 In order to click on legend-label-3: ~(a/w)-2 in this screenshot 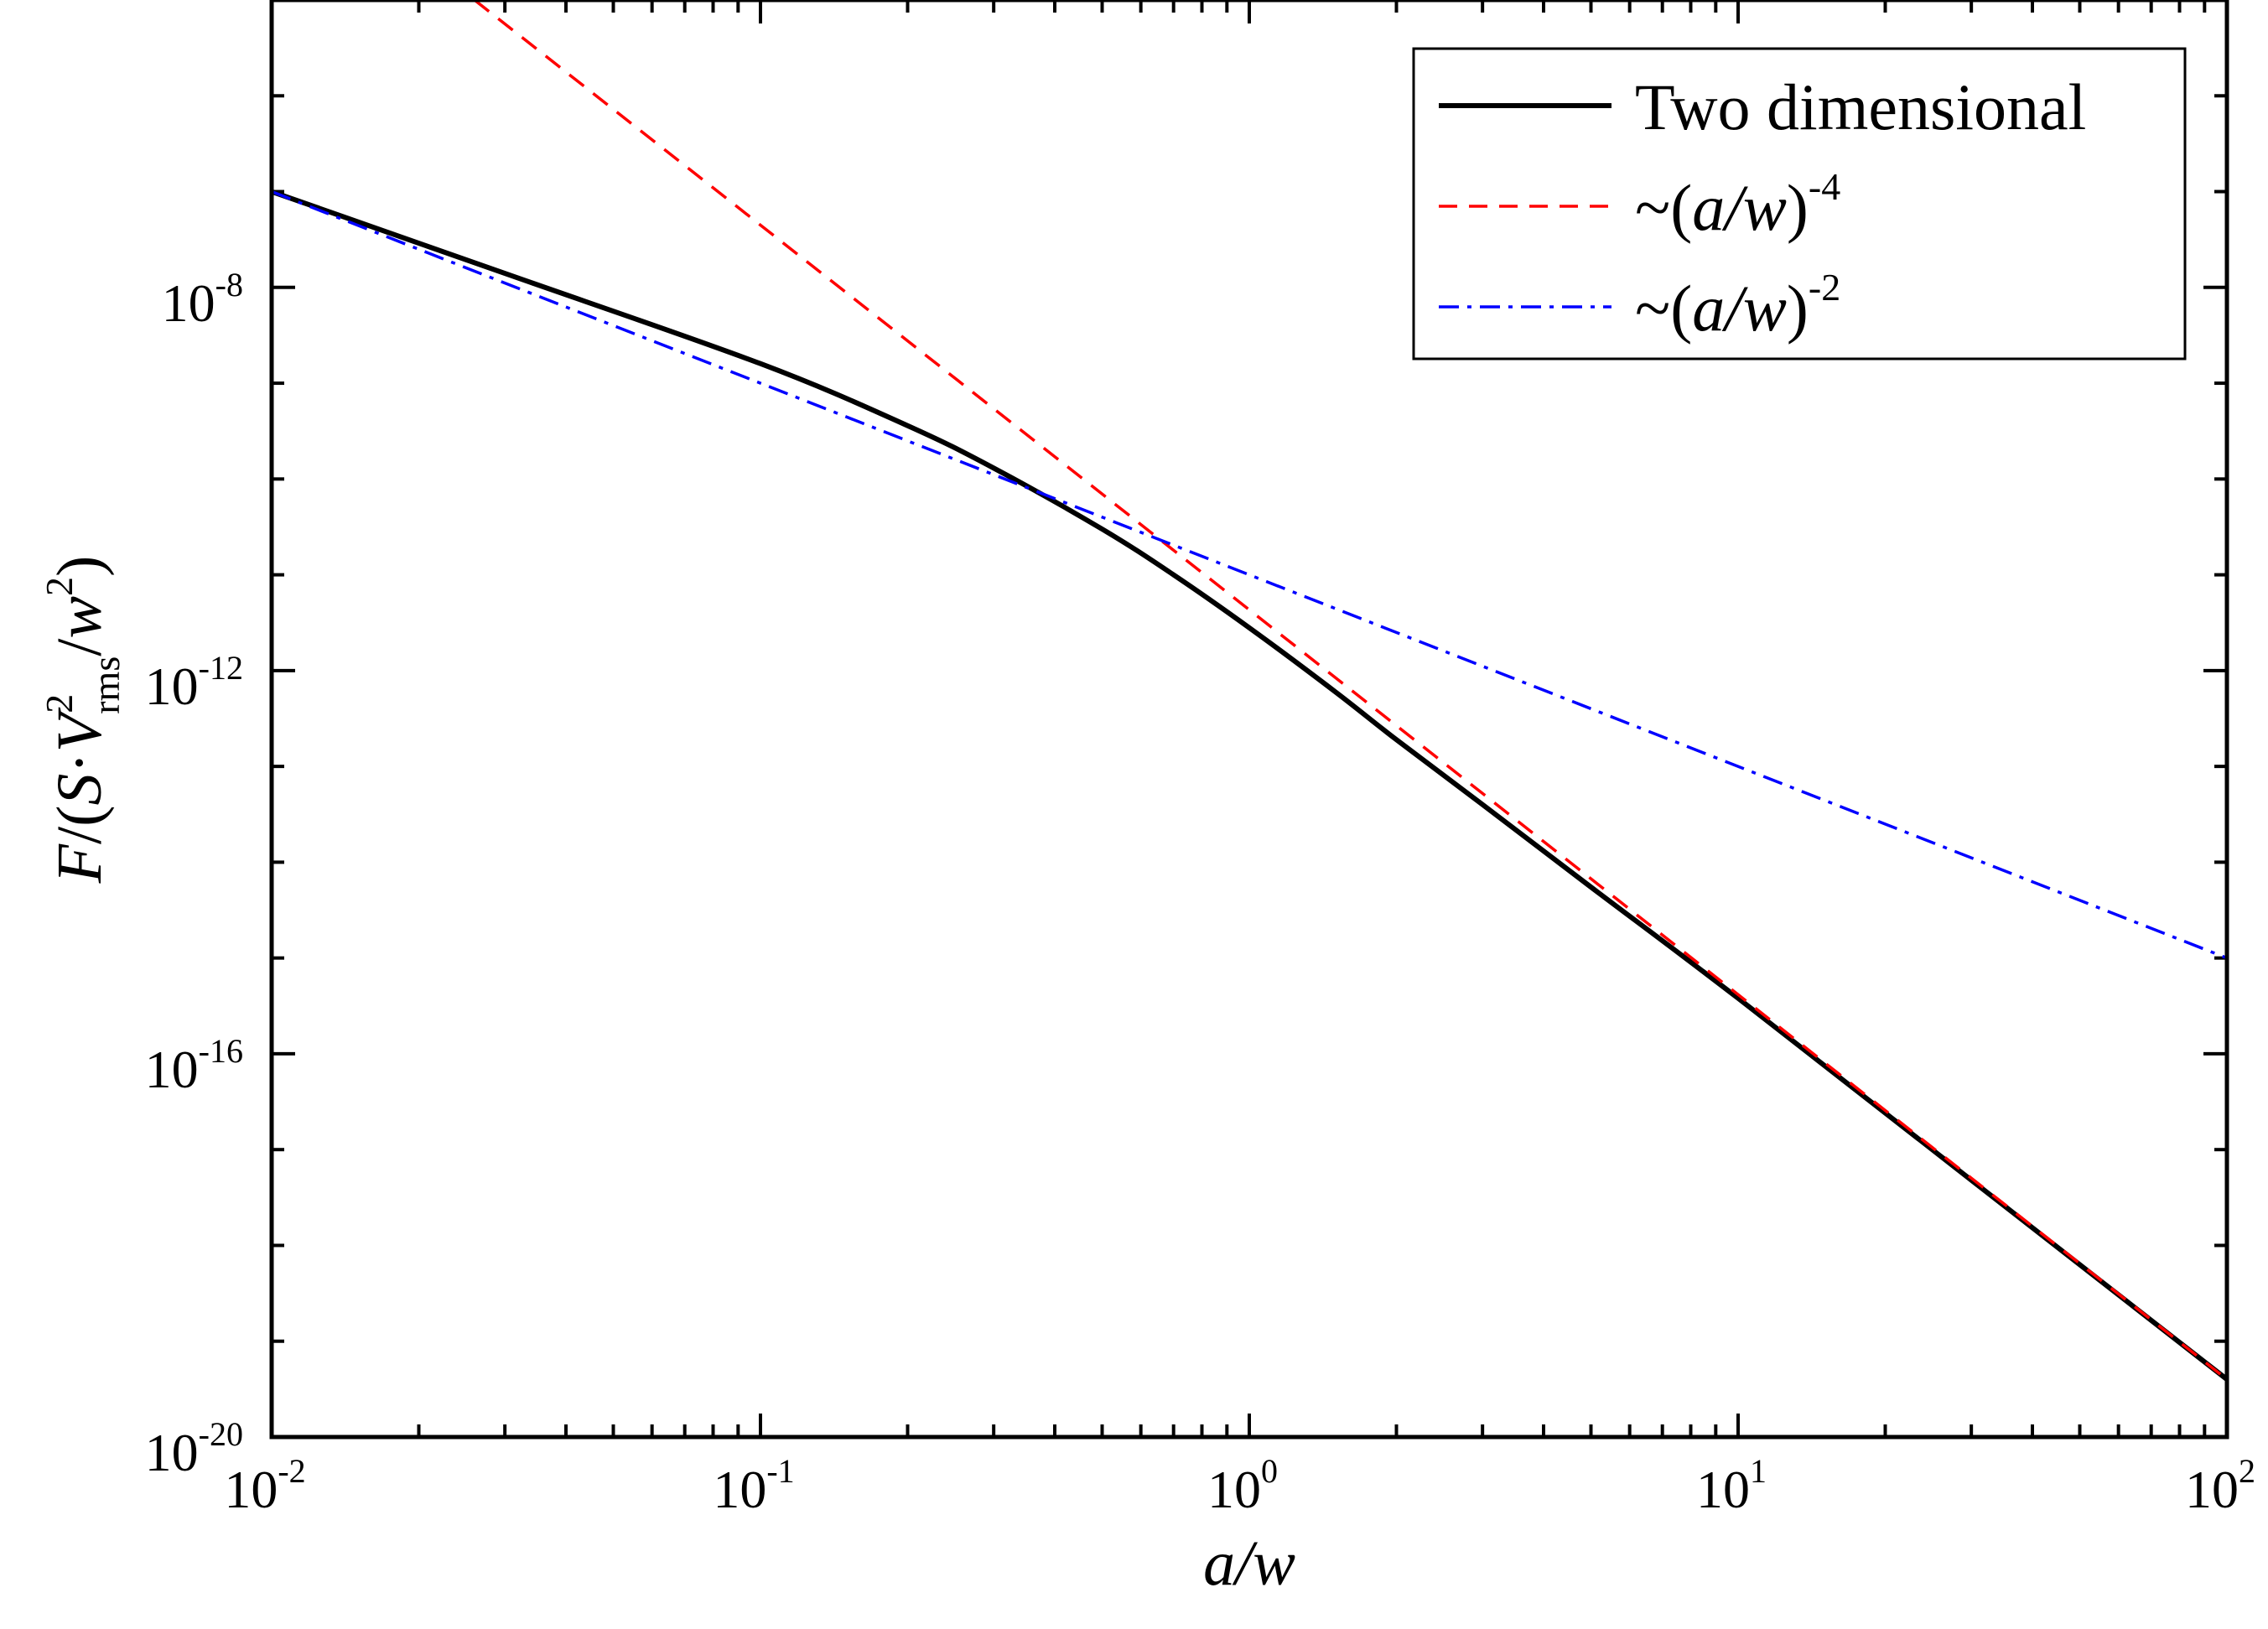, I will do `click(1738, 305)`.